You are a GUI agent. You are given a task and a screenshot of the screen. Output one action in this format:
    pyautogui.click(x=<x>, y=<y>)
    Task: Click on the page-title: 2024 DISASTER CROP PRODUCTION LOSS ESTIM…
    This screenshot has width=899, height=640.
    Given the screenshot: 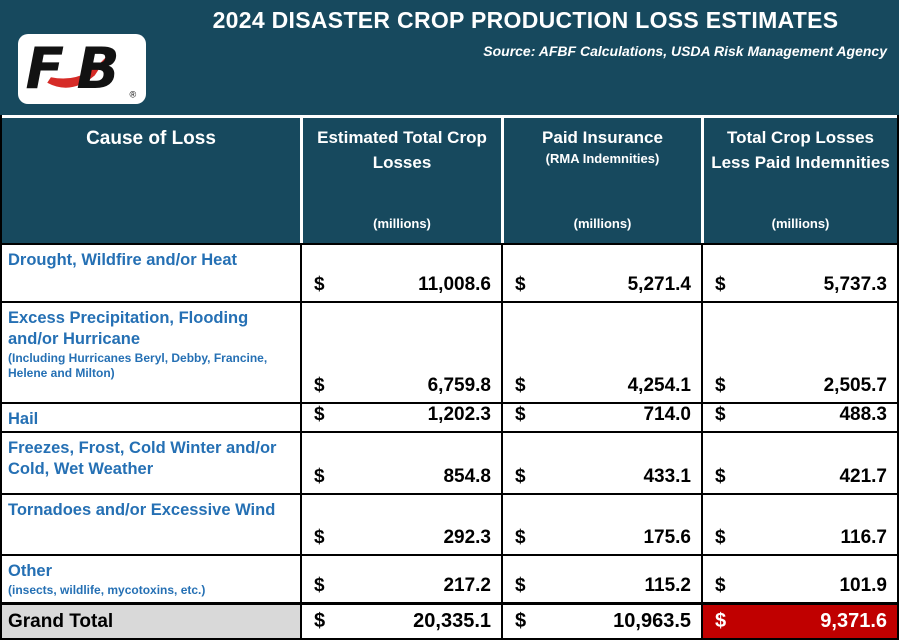 What is the action you would take?
    pyautogui.click(x=525, y=20)
    